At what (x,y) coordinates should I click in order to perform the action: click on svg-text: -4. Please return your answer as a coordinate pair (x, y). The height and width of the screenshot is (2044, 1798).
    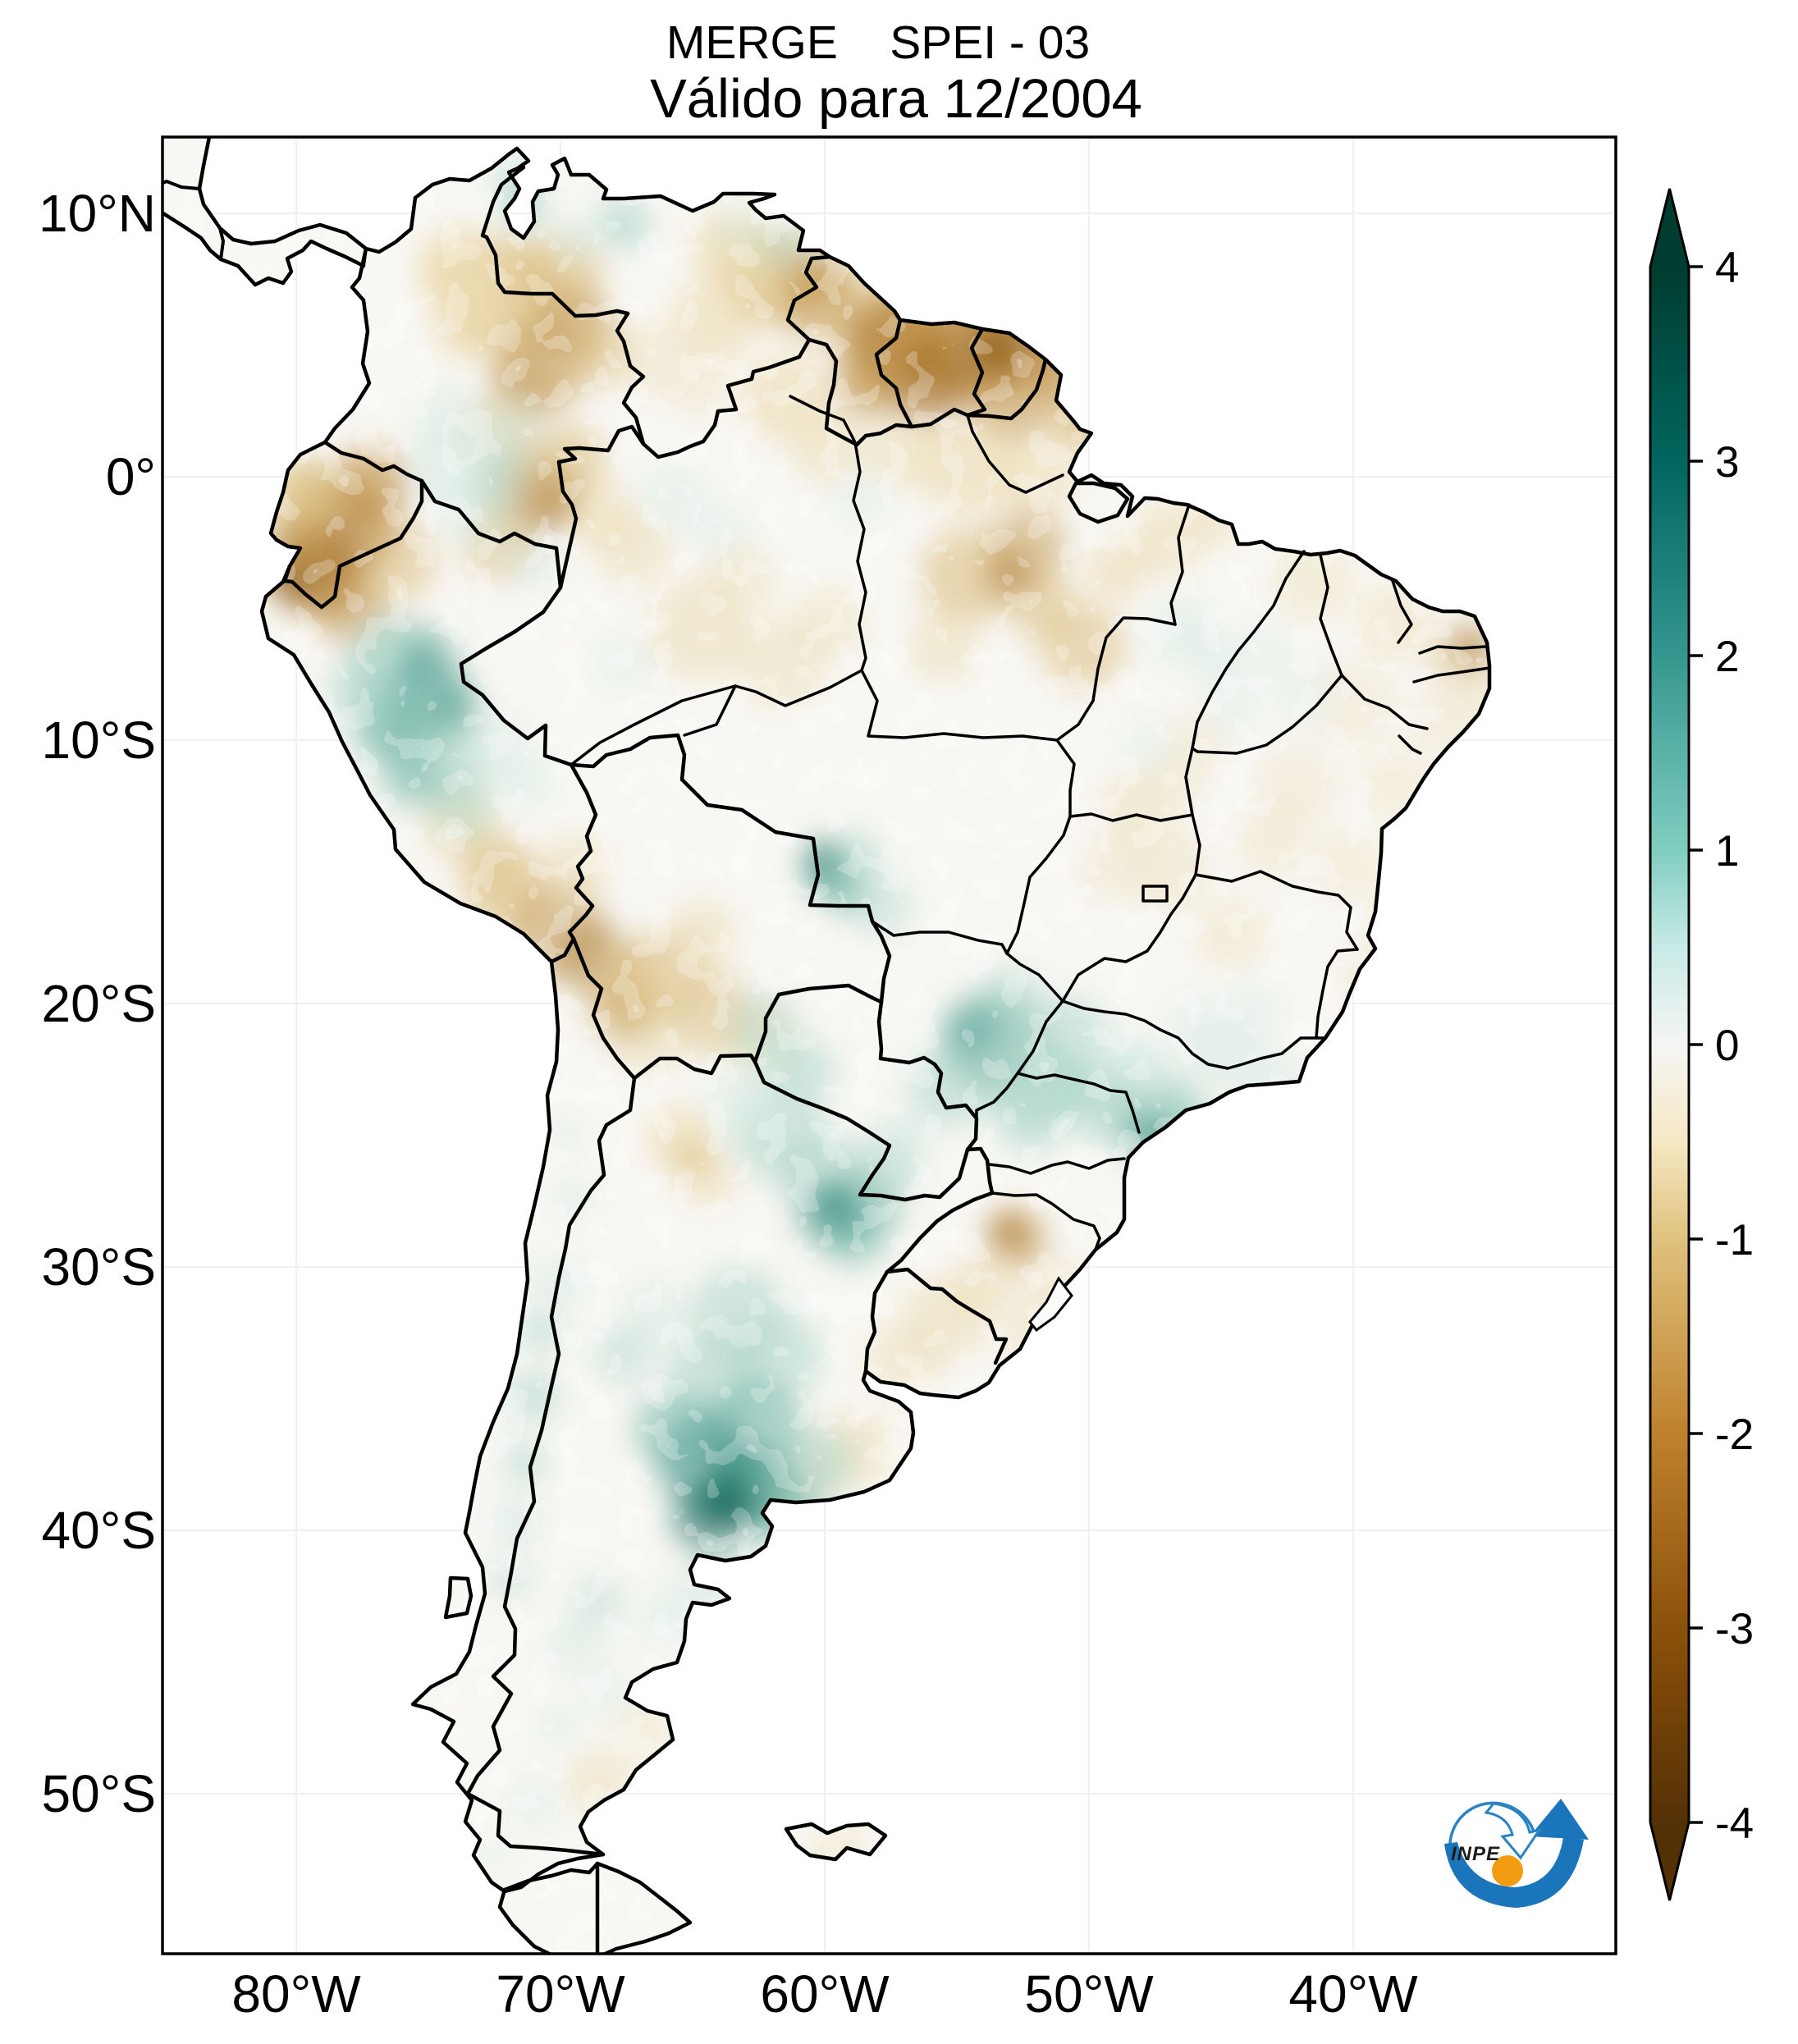
    Looking at the image, I should click on (1734, 1823).